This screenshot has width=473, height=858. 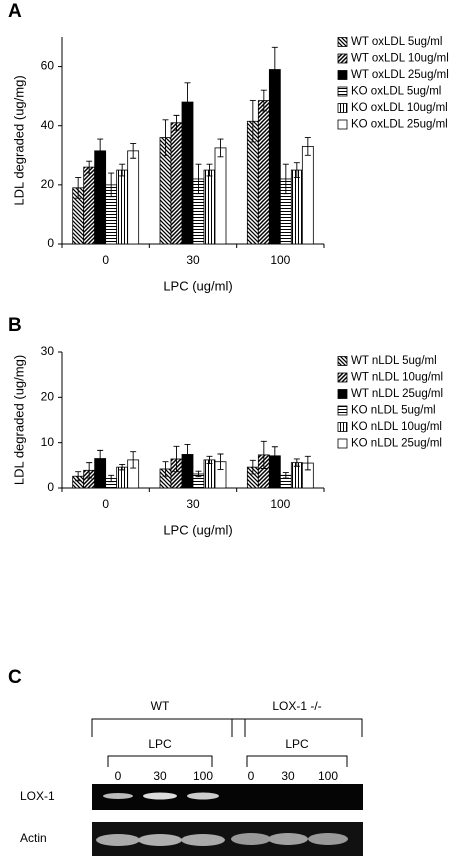 What do you see at coordinates (400, 59) in the screenshot?
I see `legend-label: WT oxLDL 10ug/ml` at bounding box center [400, 59].